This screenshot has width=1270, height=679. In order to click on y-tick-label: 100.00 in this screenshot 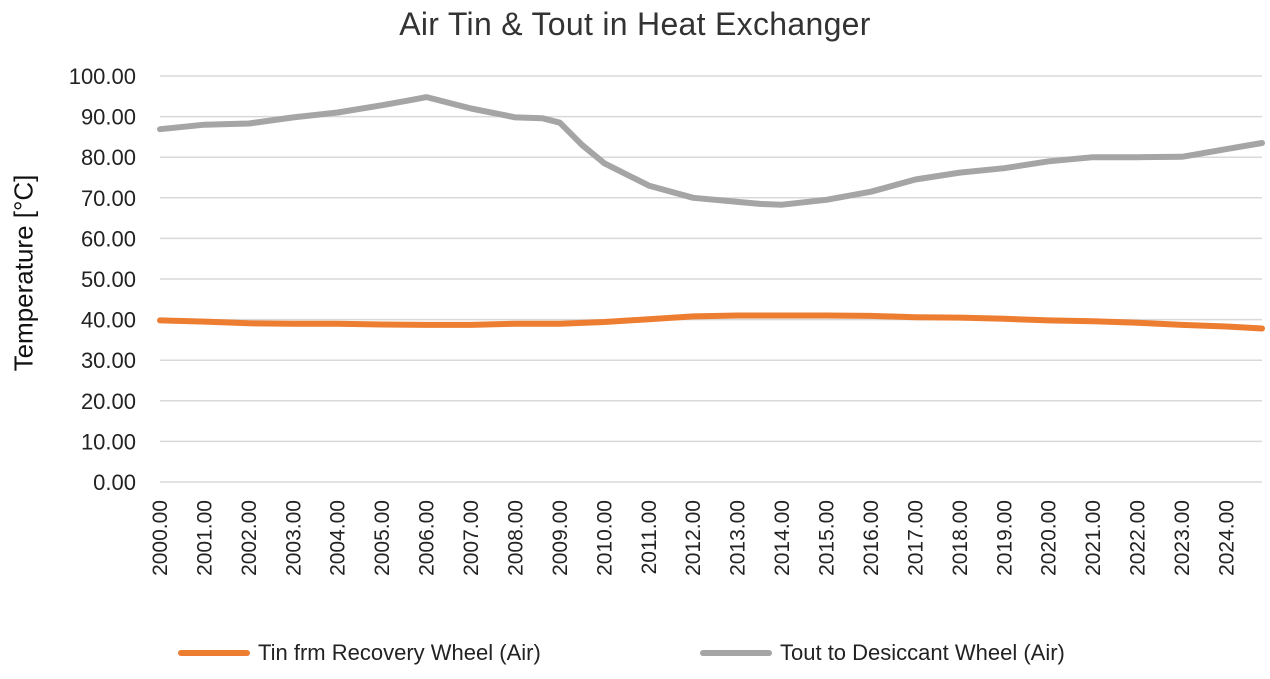, I will do `click(102, 76)`.